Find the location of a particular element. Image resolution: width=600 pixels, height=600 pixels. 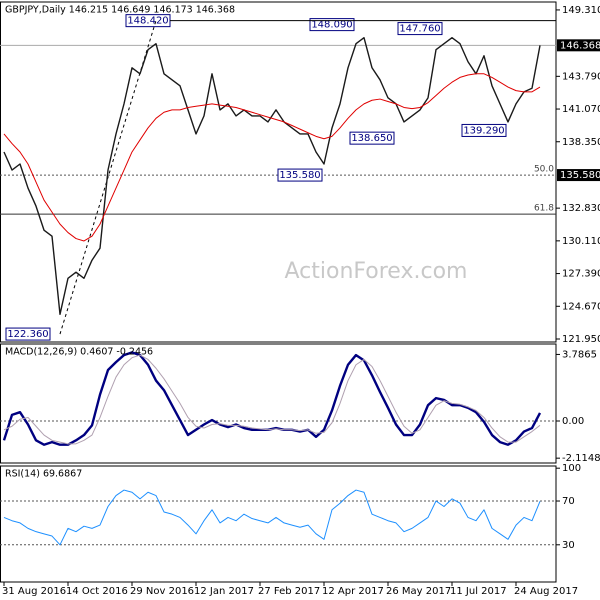

y-tick-label: 132.830 is located at coordinates (581, 208).